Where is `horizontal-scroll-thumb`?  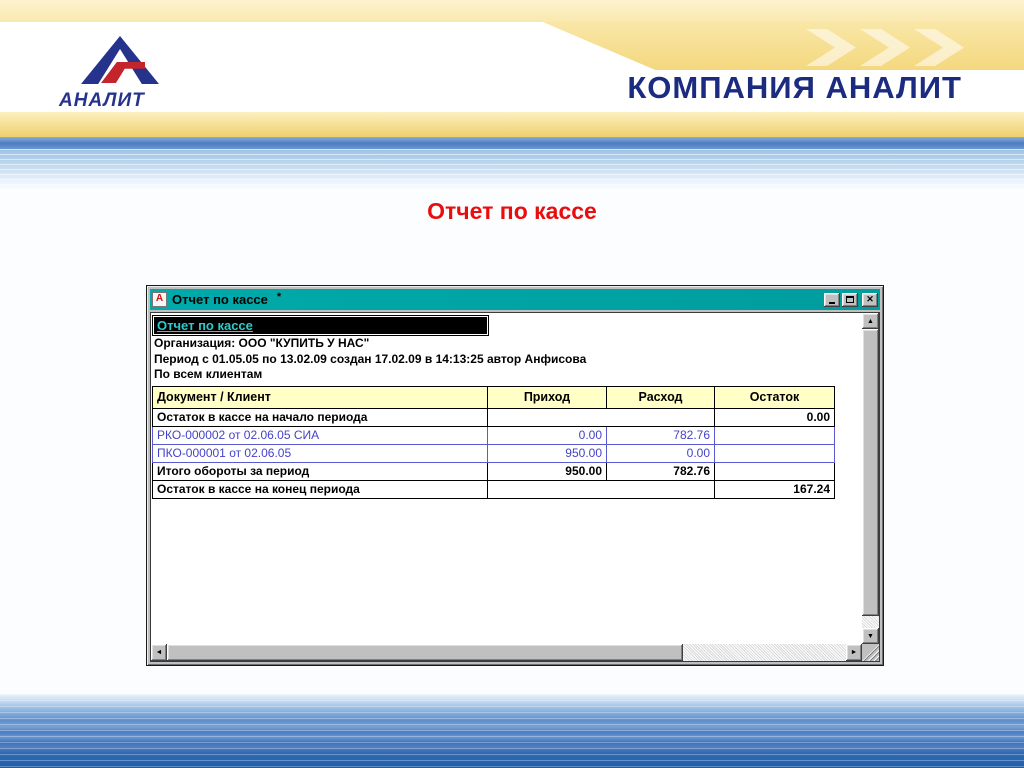 horizontal-scroll-thumb is located at coordinates (425, 652).